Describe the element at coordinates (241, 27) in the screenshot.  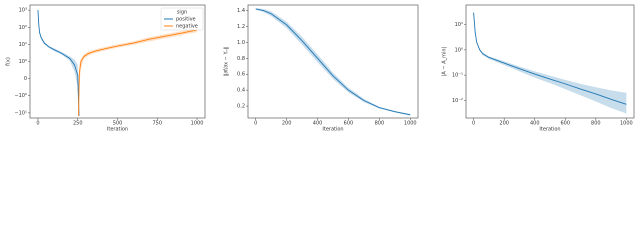
I see `y-tick-label: 1.2` at that location.